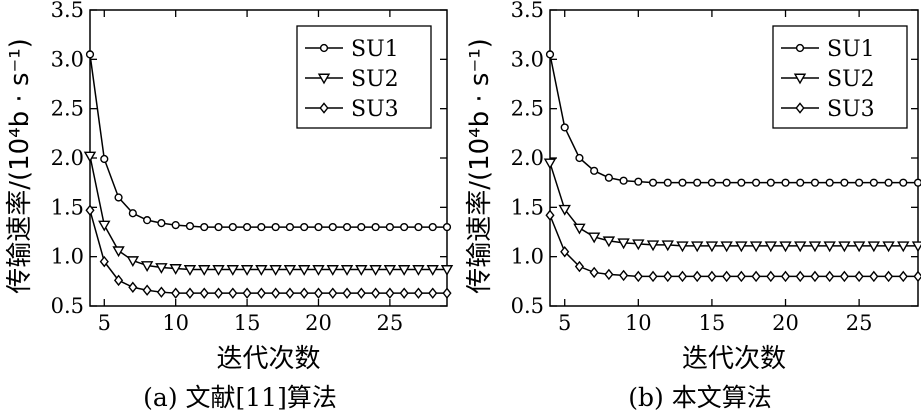  I want to click on y-tick-label: 2.0, so click(67, 158).